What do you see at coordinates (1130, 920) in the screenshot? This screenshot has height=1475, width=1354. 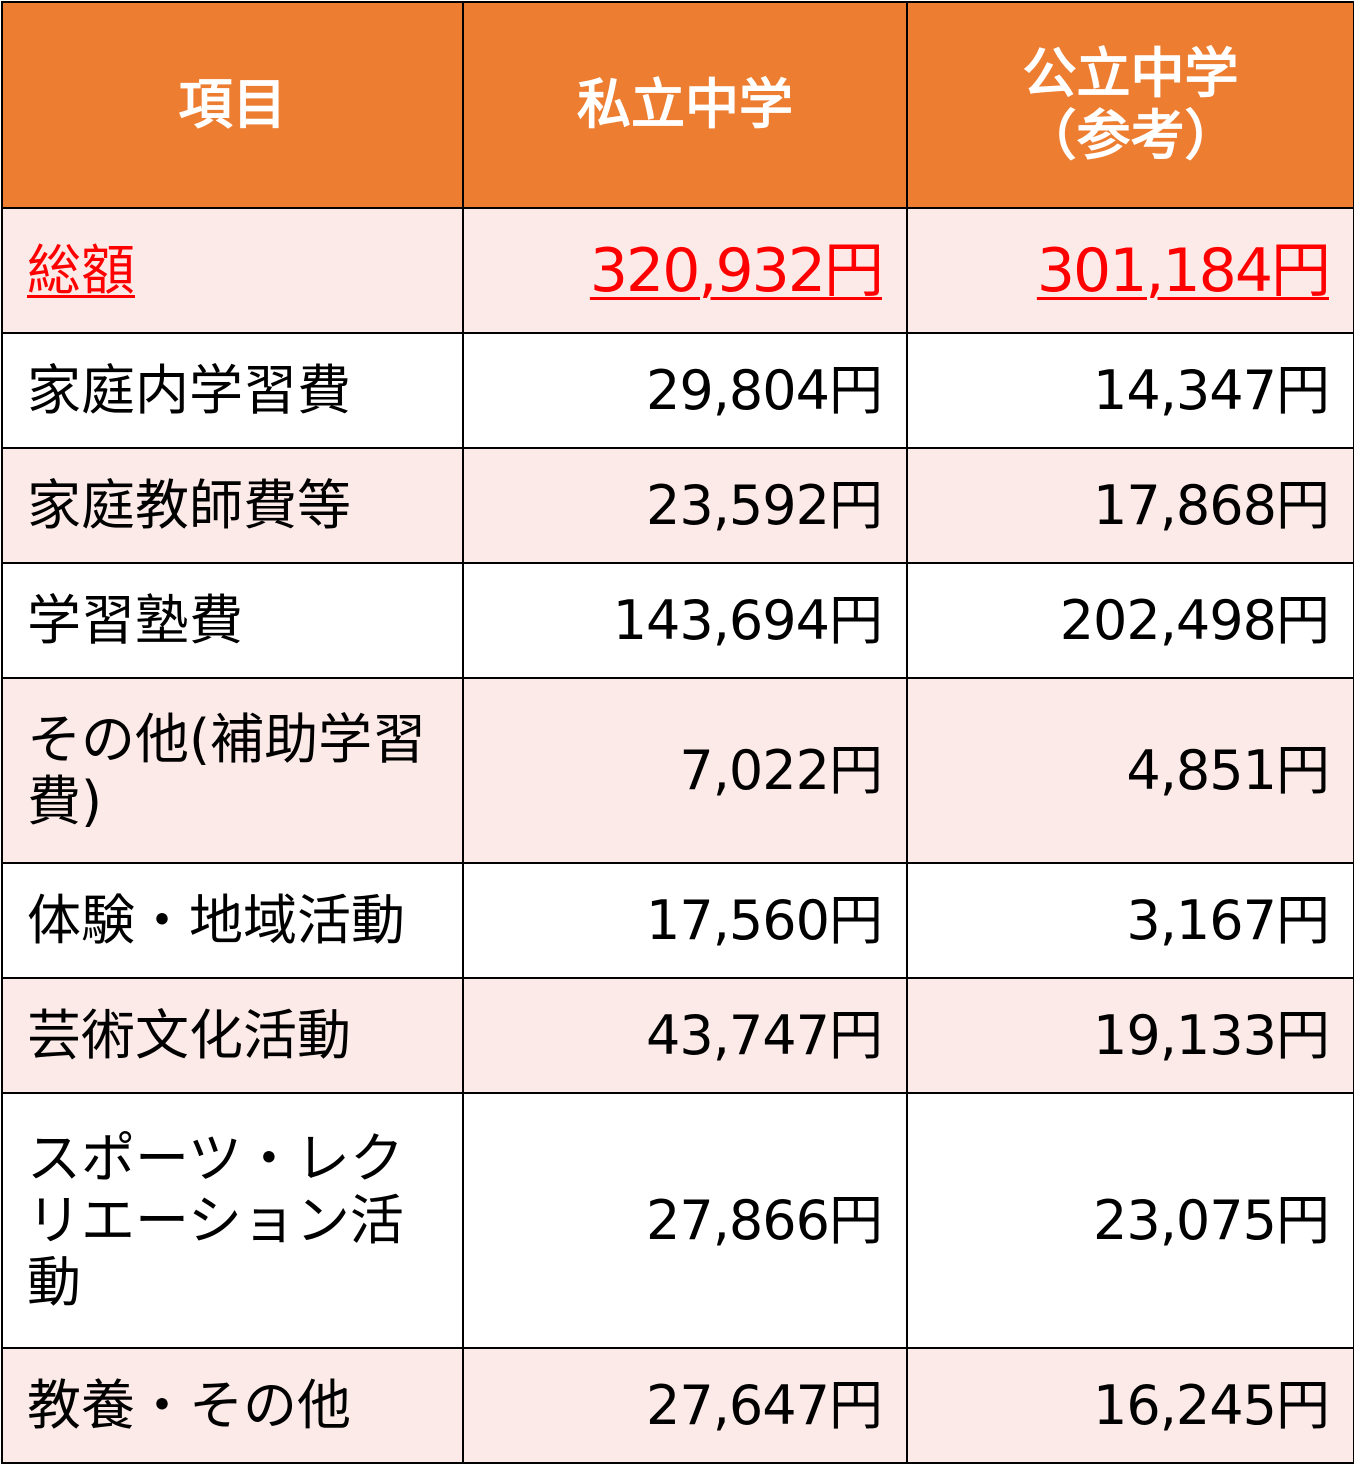 I see `public-value: 3,167円` at bounding box center [1130, 920].